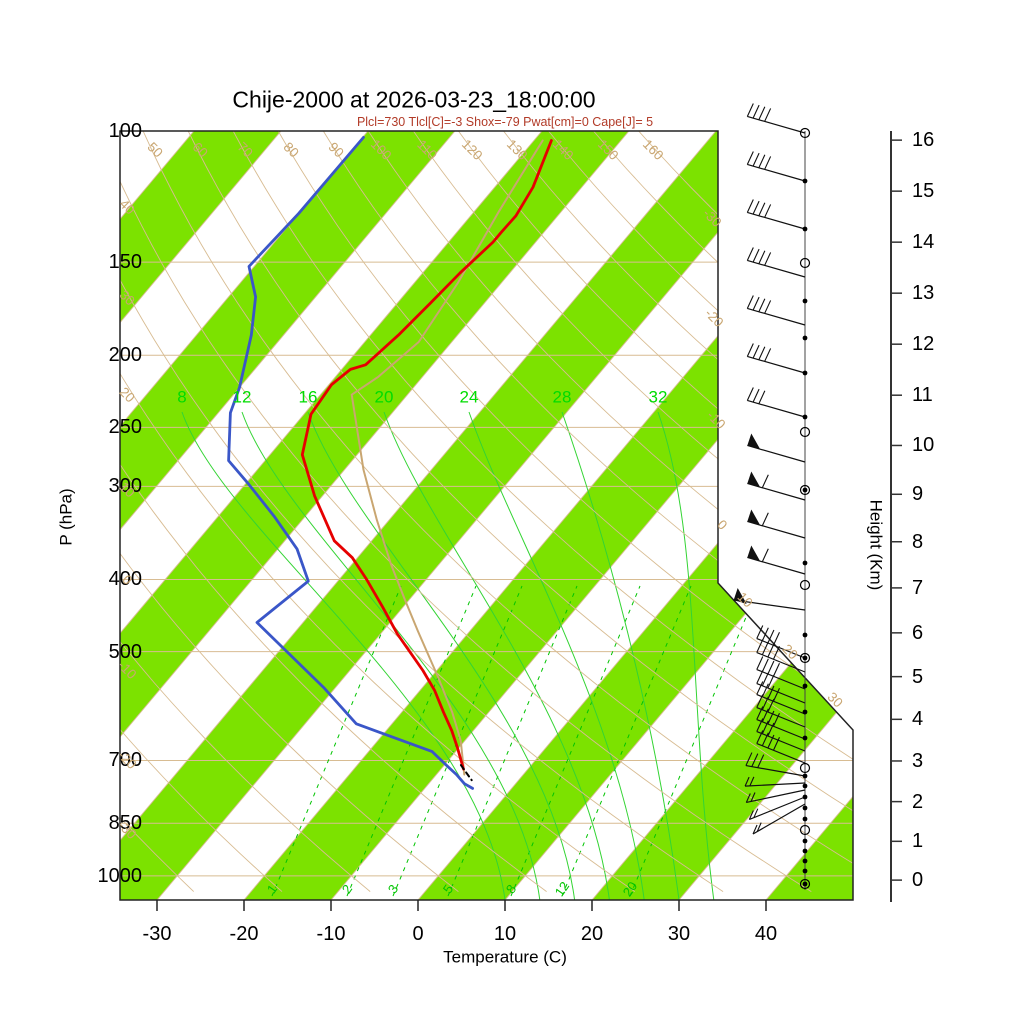  I want to click on pressure-tick-label: 100, so click(125, 130).